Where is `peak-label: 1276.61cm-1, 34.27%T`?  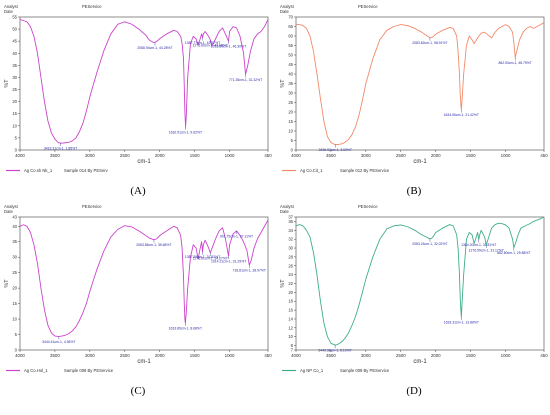
peak-label: 1276.61cm-1, 34.27%T is located at coordinates (210, 258).